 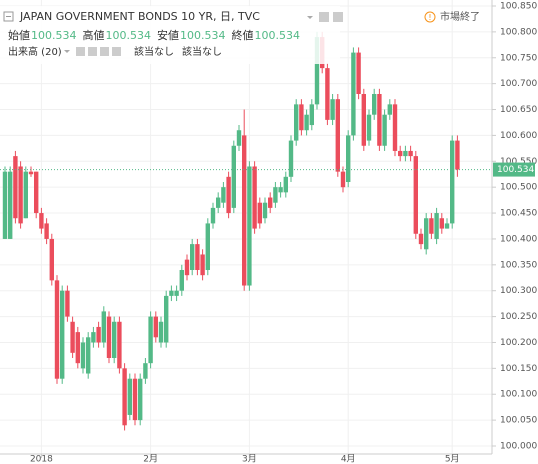 What do you see at coordinates (338, 17) in the screenshot?
I see `close-button` at bounding box center [338, 17].